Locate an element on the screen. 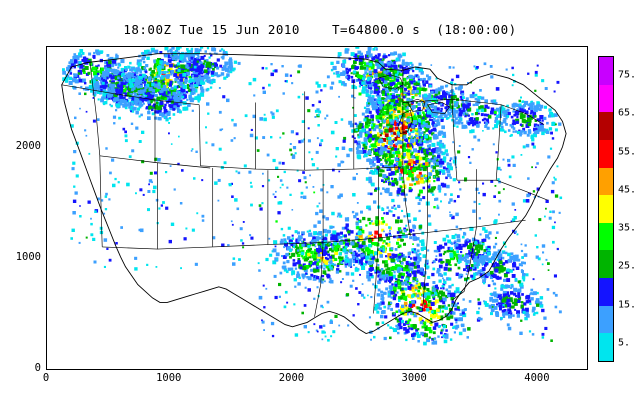  x-tick-label: 4000 is located at coordinates (537, 378).